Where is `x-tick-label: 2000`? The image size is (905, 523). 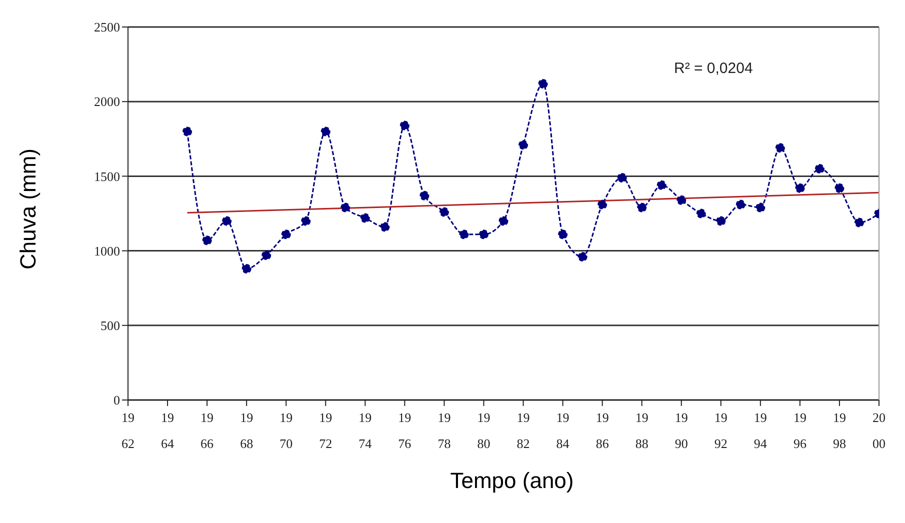
x-tick-label: 2000 is located at coordinates (879, 430).